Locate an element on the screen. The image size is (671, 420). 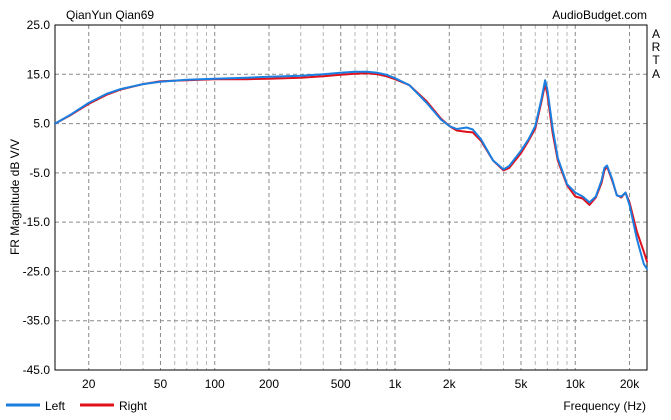
x-tick-label: 100 is located at coordinates (215, 384).